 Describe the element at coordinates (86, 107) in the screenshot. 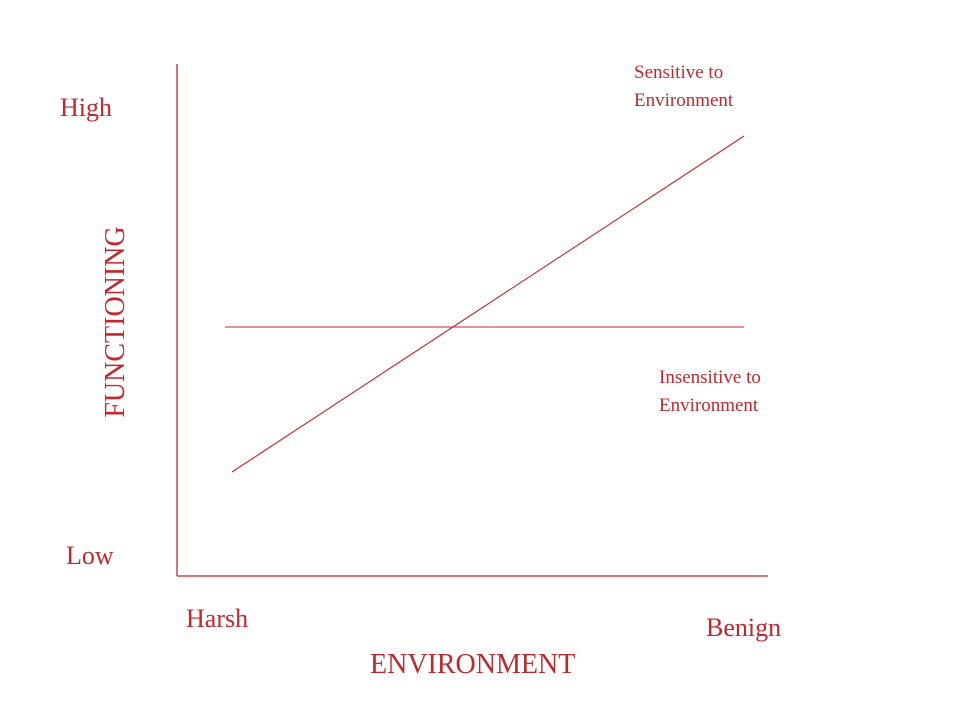

I see `y-axis-high-label: High` at that location.